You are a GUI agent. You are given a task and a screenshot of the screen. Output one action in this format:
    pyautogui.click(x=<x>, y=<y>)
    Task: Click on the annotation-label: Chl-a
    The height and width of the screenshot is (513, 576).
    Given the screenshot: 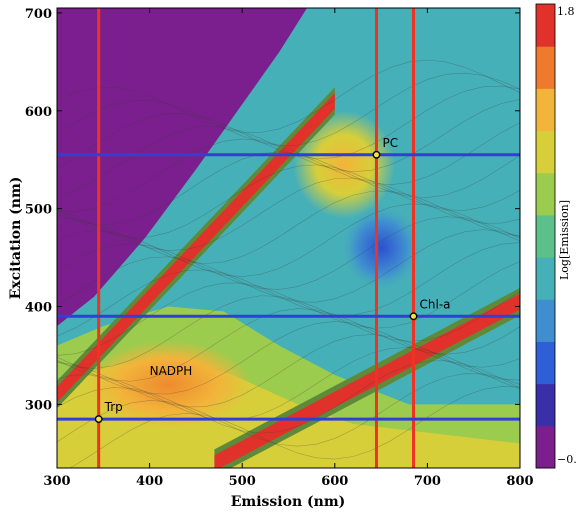 What is the action you would take?
    pyautogui.click(x=435, y=304)
    